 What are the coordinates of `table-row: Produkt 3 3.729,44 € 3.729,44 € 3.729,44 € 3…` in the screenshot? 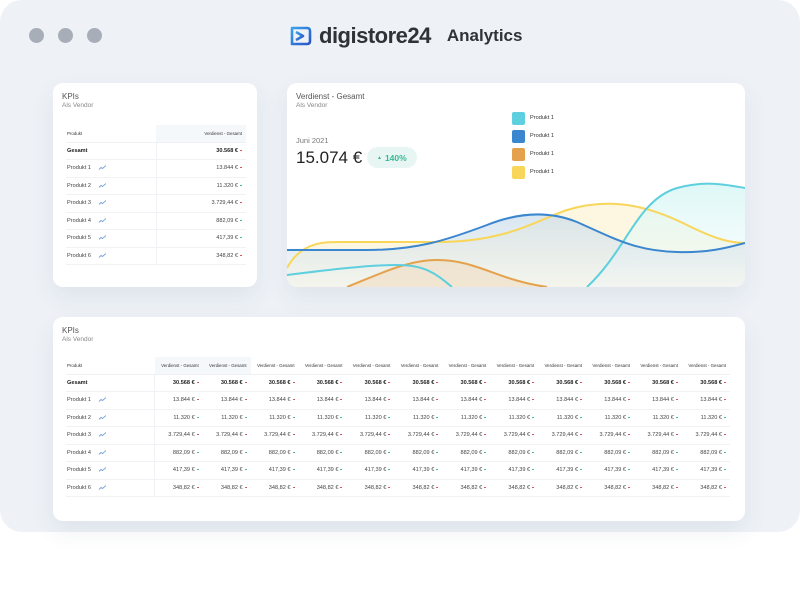 It's located at (398, 435).